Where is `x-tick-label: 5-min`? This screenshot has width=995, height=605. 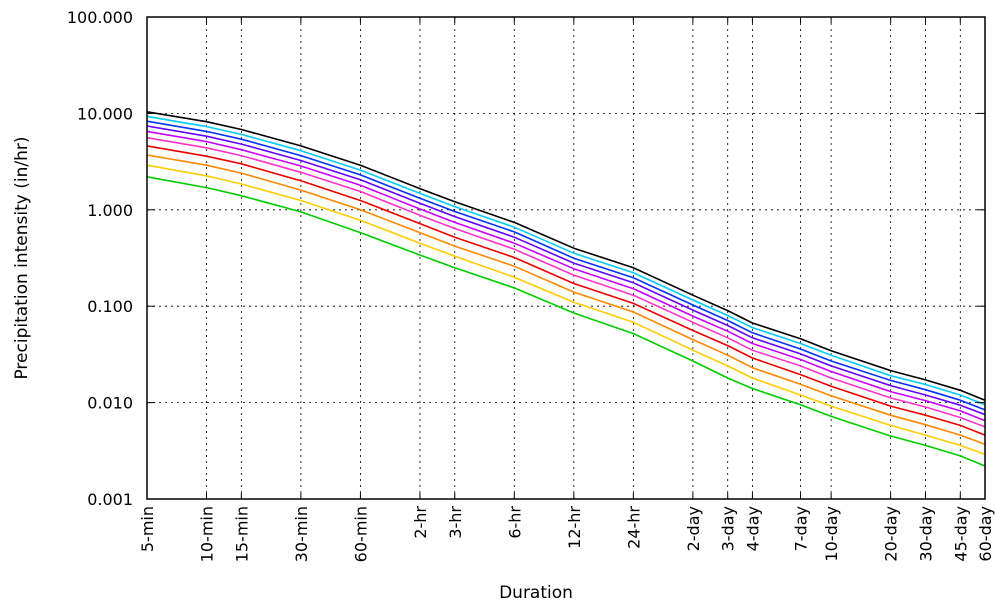
x-tick-label: 5-min is located at coordinates (147, 529).